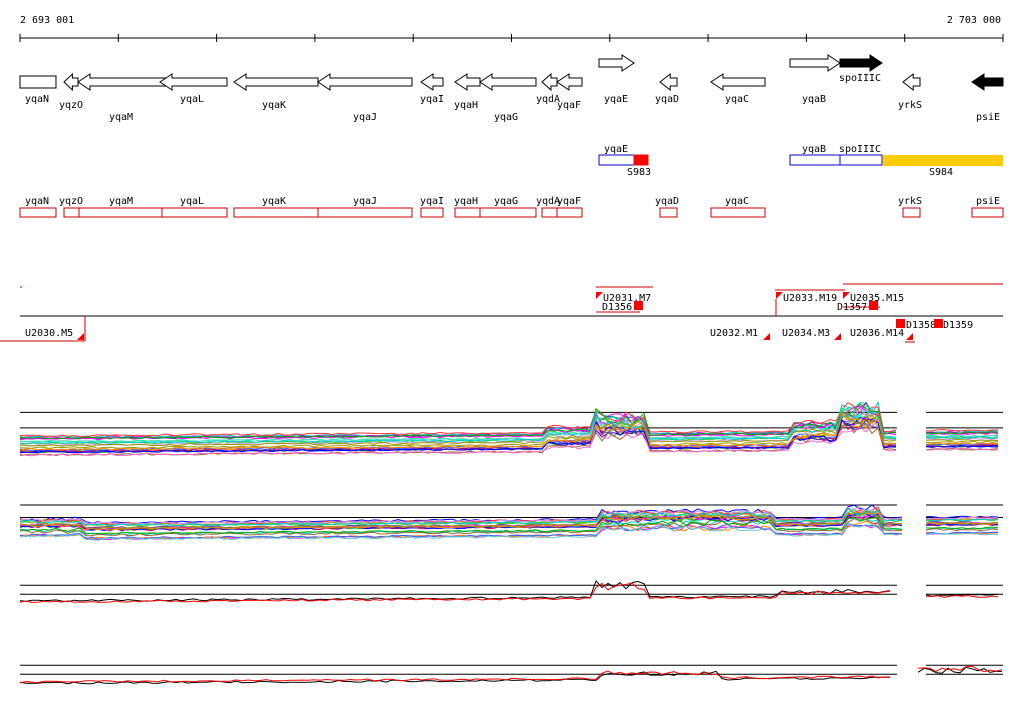 The width and height of the screenshot is (1024, 714). Describe the element at coordinates (365, 117) in the screenshot. I see `gene-label: yqaJ` at that location.